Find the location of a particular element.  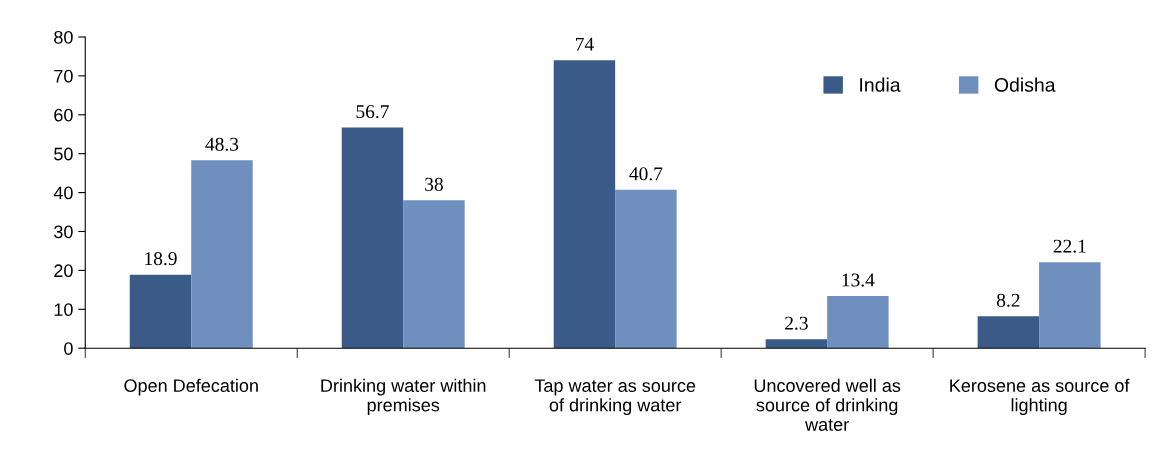

data-label: 74 is located at coordinates (584, 44).